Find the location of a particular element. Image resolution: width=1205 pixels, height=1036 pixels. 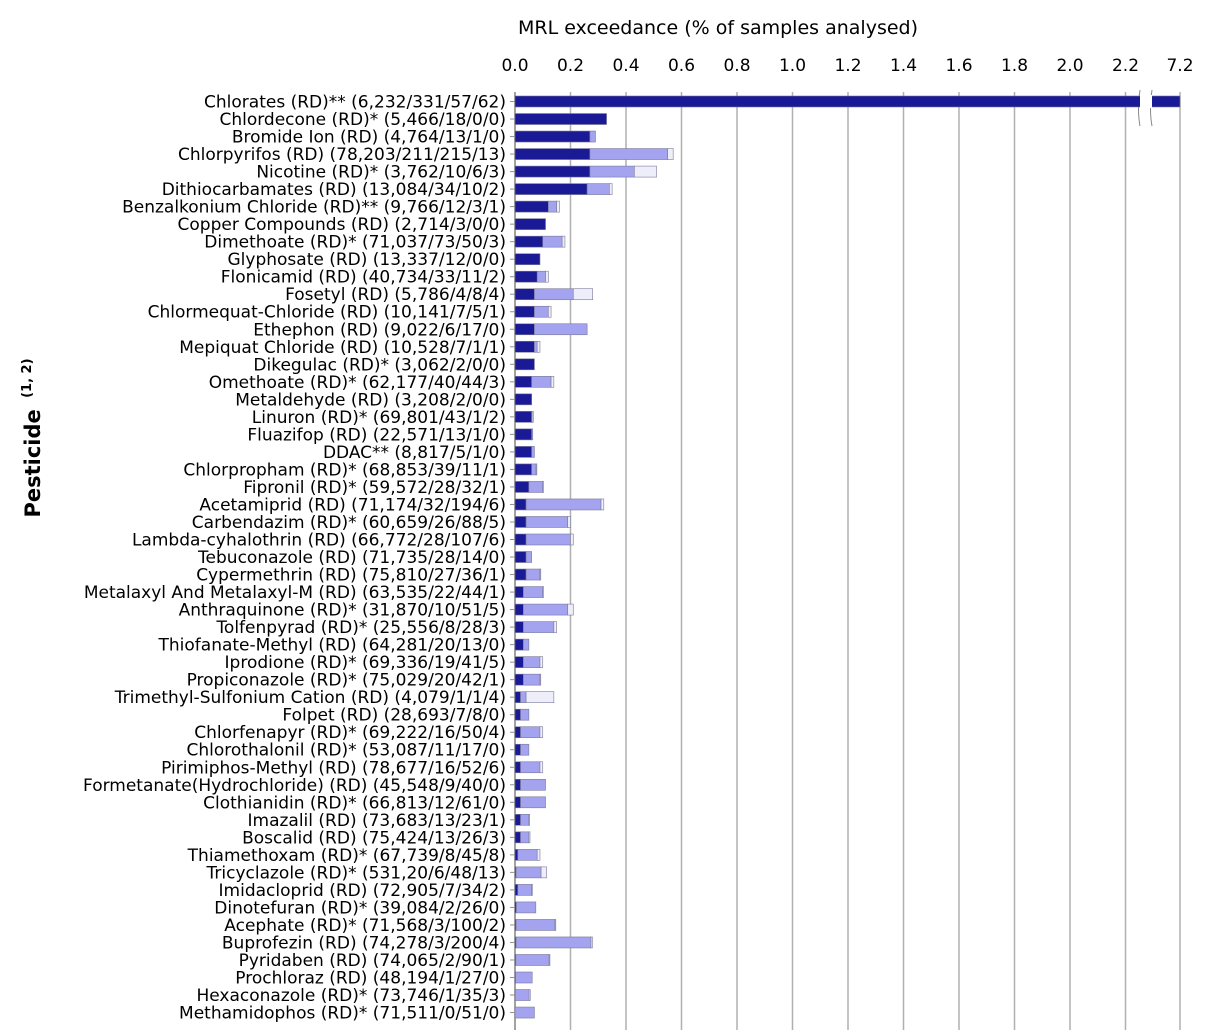

category-label: Fosetyl (RD) (5,786/4/8/4) is located at coordinates (395, 295).